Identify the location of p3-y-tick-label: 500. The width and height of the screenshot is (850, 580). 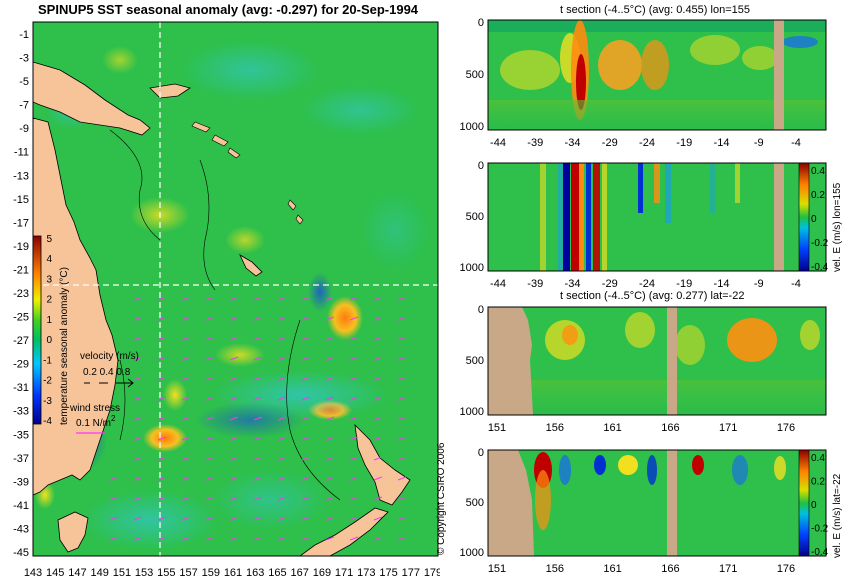
(475, 361).